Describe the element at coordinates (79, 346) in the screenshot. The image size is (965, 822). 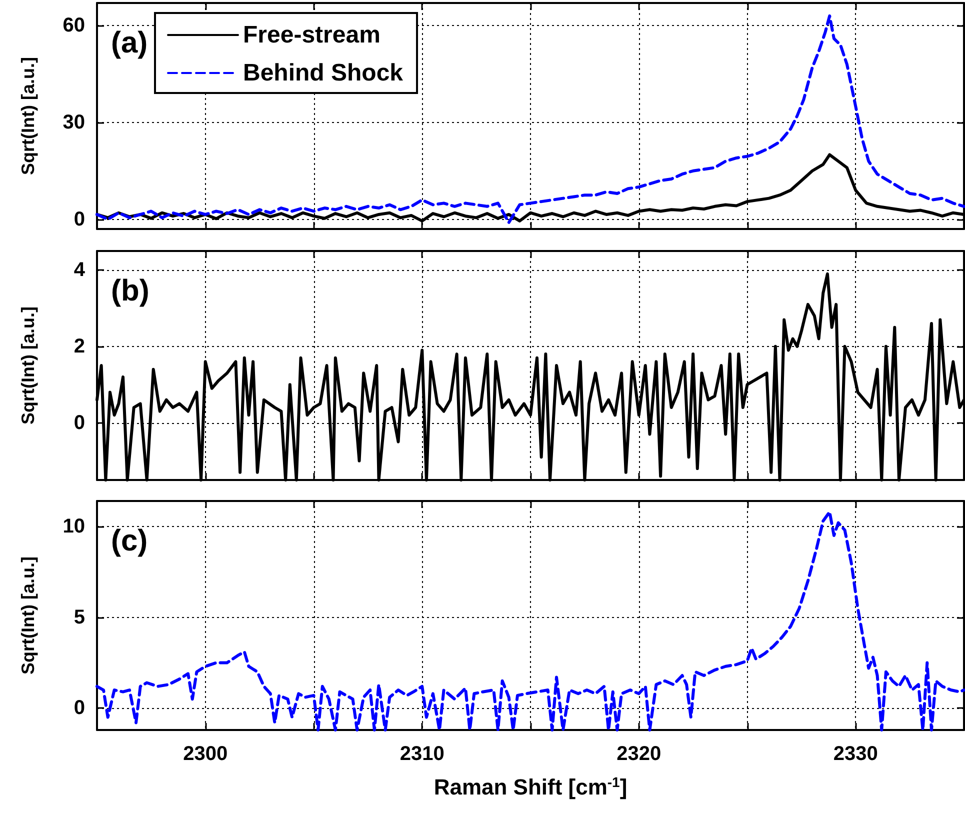
I see `y-tick-label: 2` at that location.